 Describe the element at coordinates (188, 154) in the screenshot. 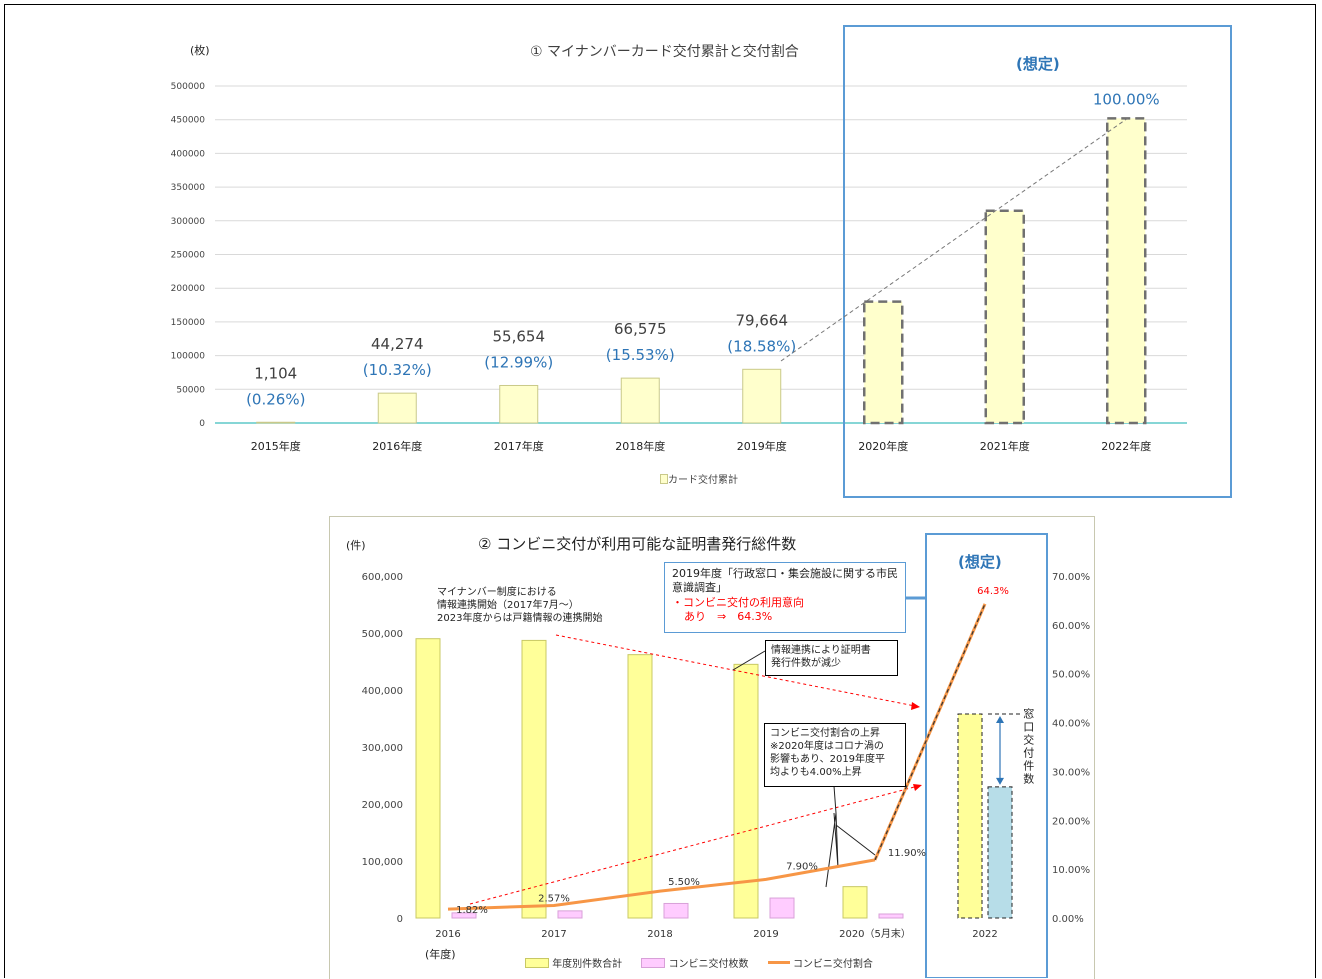

I see `y-tick-label: 400000` at that location.